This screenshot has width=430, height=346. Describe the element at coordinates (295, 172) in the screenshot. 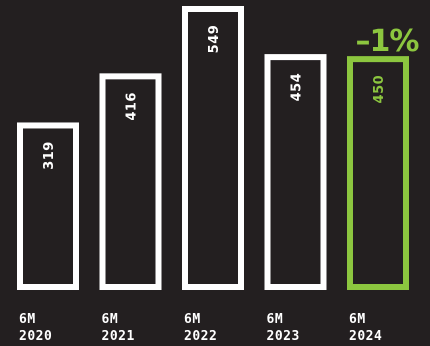

I see `bar-2023` at that location.